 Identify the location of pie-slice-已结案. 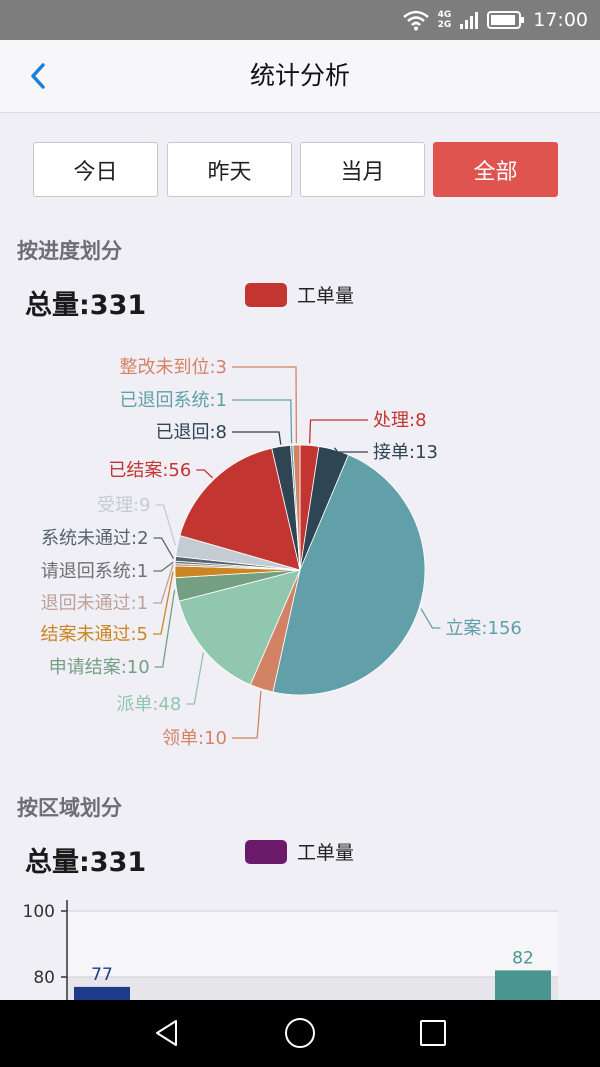
(240, 509).